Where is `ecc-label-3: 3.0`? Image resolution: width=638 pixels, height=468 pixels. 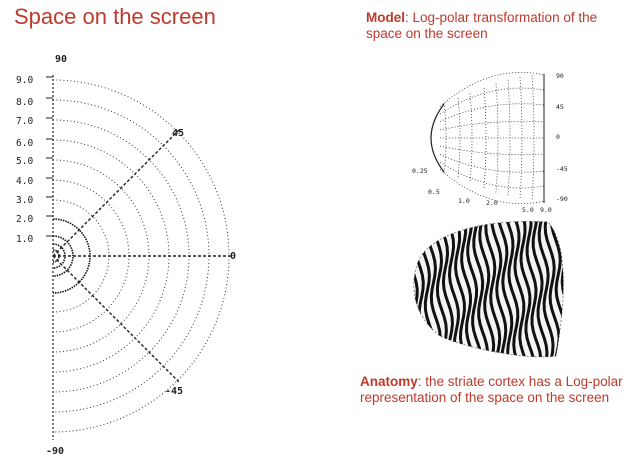 ecc-label-3: 3.0 is located at coordinates (24, 200).